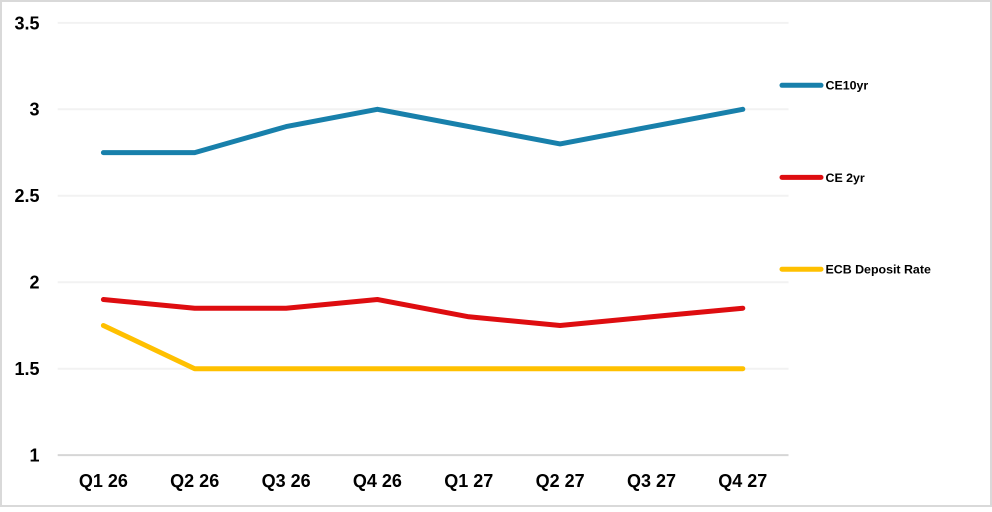  I want to click on svg-text: 2, so click(34, 283).